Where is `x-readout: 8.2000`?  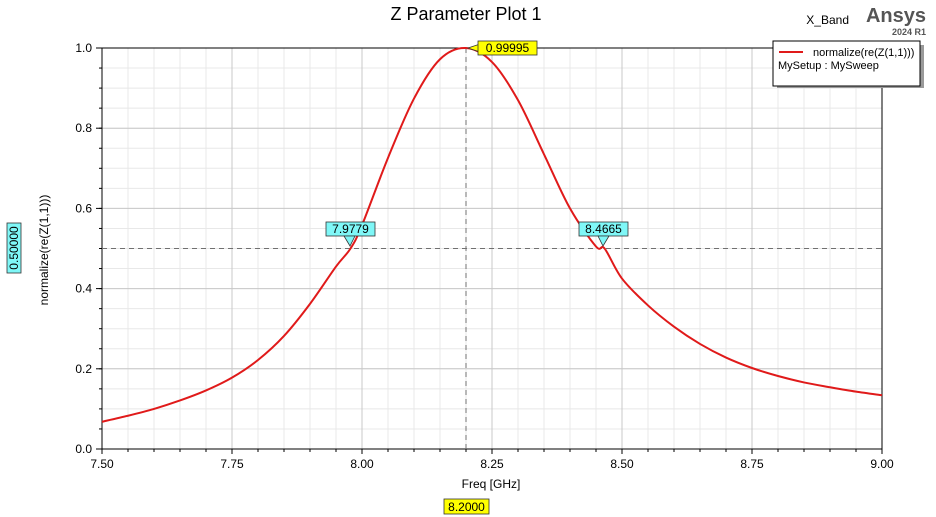 x-readout: 8.2000 is located at coordinates (466, 506).